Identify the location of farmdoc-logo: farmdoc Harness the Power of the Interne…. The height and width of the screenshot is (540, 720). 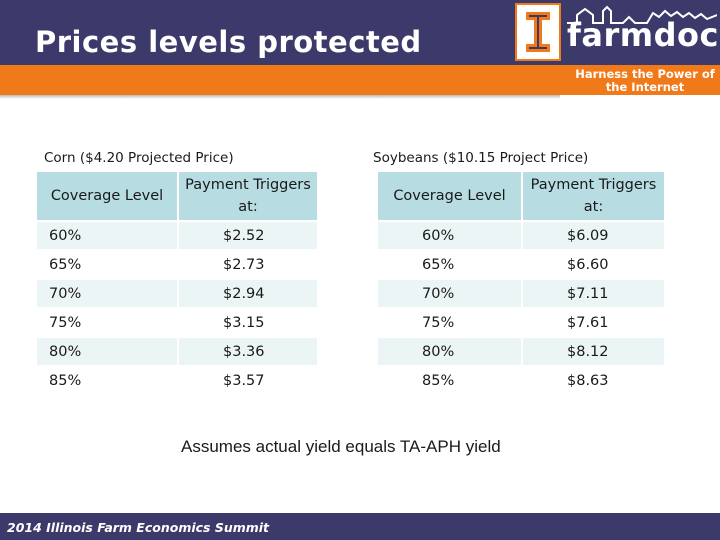
(617, 49).